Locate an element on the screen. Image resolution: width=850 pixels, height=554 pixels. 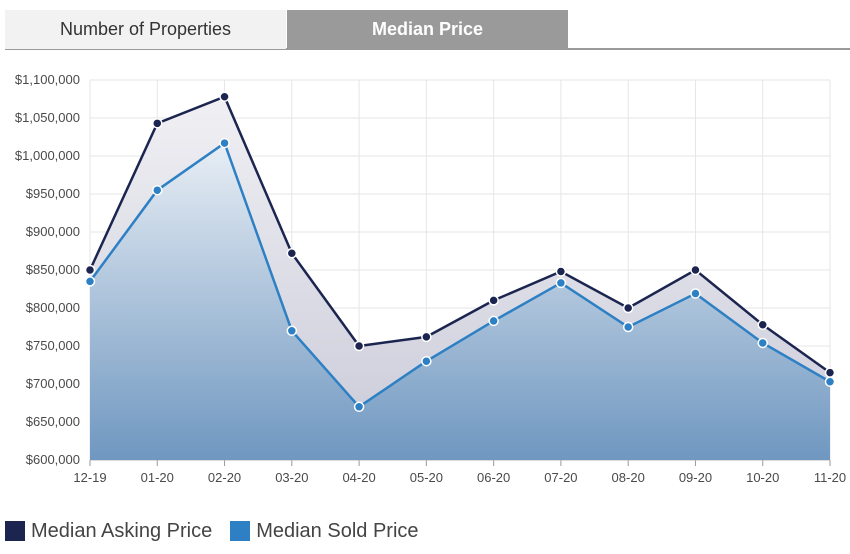
x-tick-label: 02-20 is located at coordinates (224, 477).